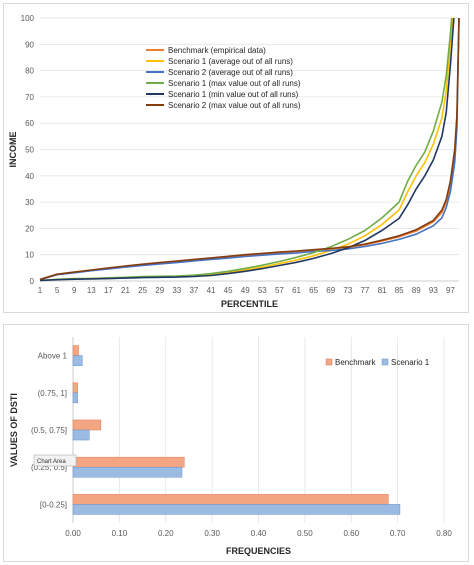 This screenshot has width=474, height=565. Describe the element at coordinates (364, 290) in the screenshot. I see `x-tick-label: 77` at that location.